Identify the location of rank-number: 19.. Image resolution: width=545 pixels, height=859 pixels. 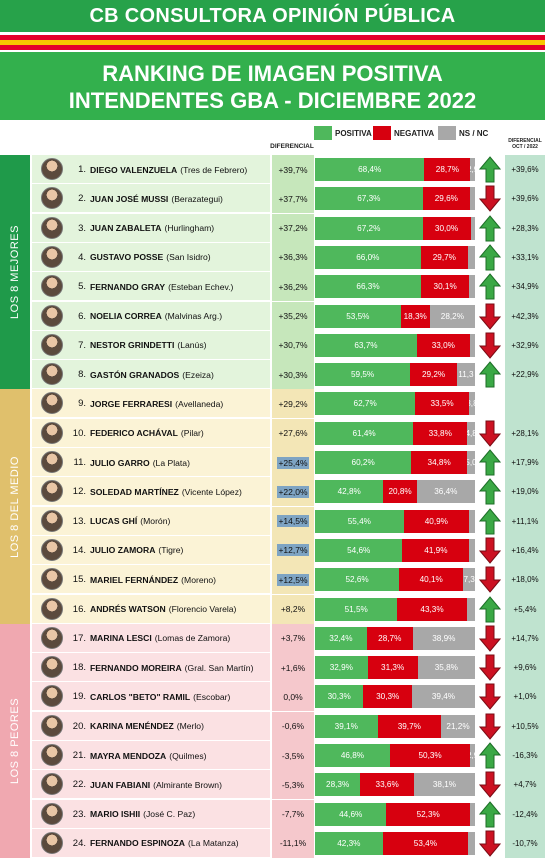
(79, 697).